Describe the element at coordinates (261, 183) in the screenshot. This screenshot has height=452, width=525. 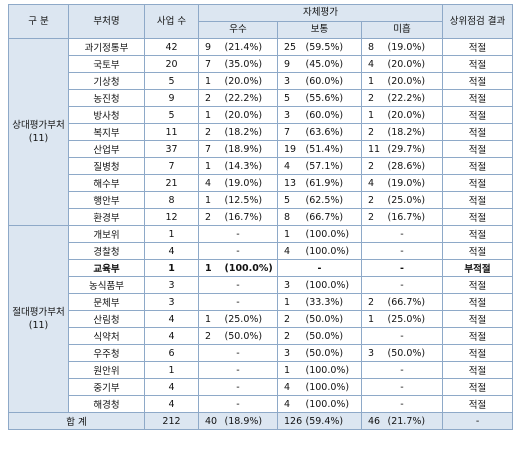
I see `row: 해수부 21 4 (19.0%) 13 (61.9%) 4 (19.0%) 적절` at that location.